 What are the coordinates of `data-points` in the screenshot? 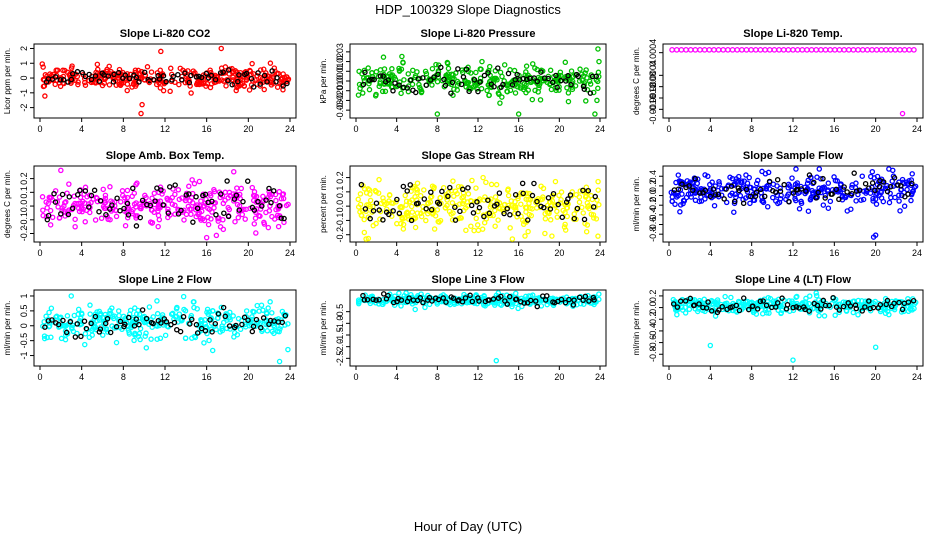 It's located at (793, 203).